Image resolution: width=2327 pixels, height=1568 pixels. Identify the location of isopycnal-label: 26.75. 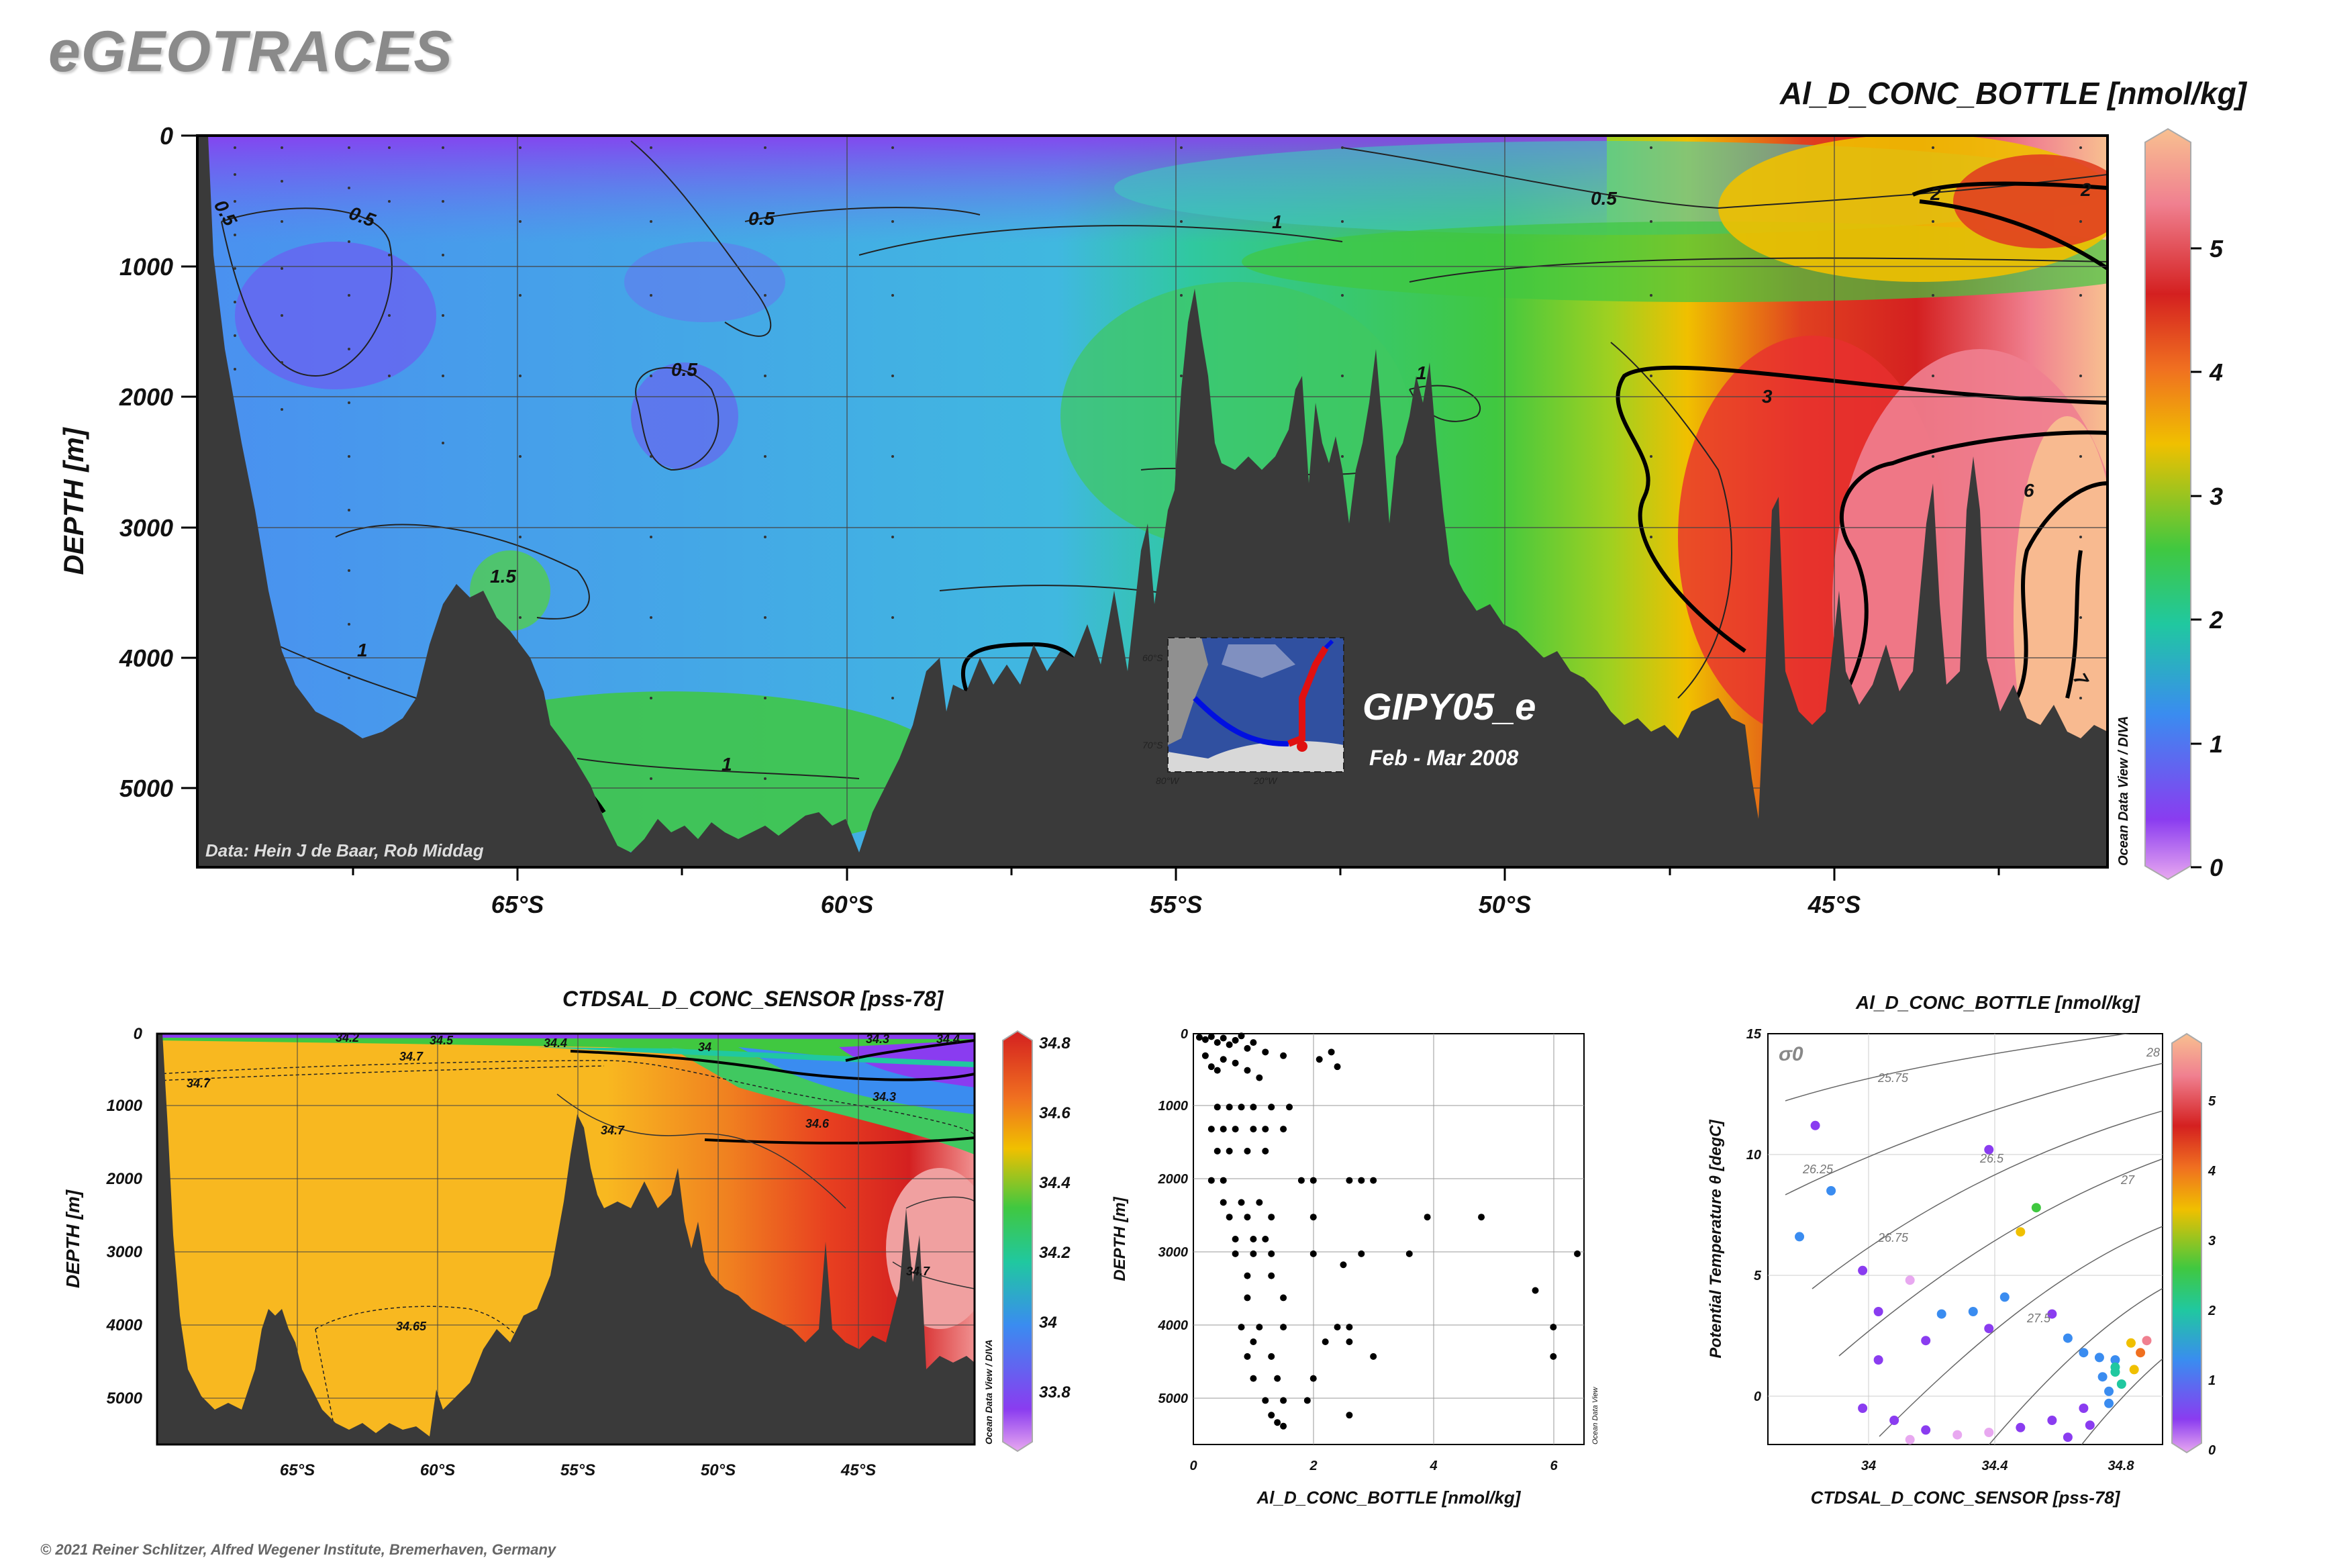
(1893, 1238).